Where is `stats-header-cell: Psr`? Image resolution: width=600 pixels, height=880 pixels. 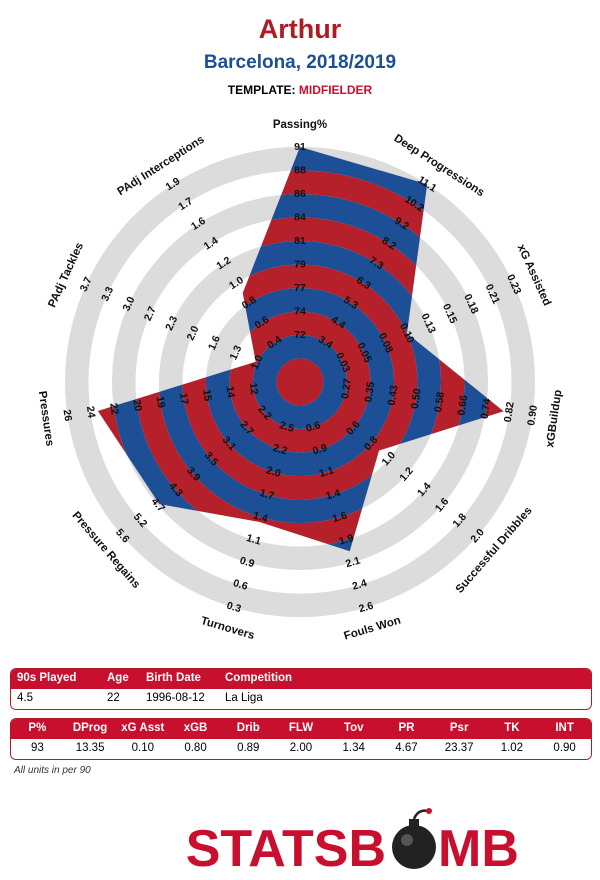
stats-header-cell: Psr is located at coordinates (459, 728).